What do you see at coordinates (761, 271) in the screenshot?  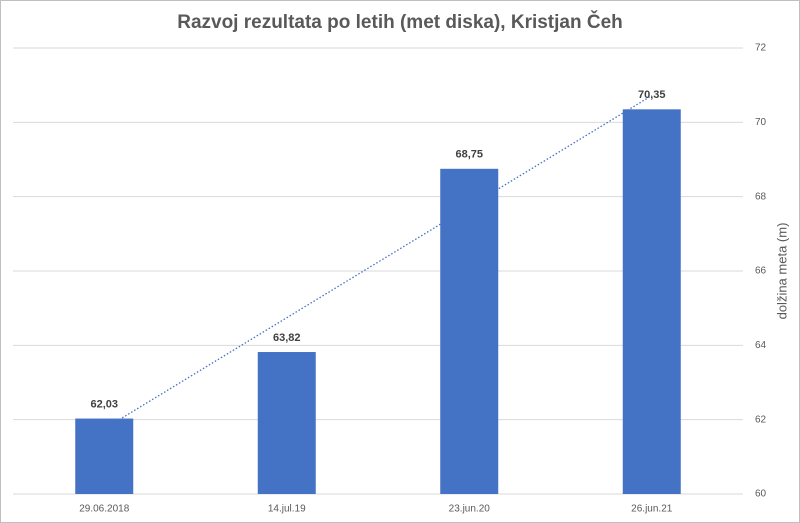 I see `y-tick-label: 66` at bounding box center [761, 271].